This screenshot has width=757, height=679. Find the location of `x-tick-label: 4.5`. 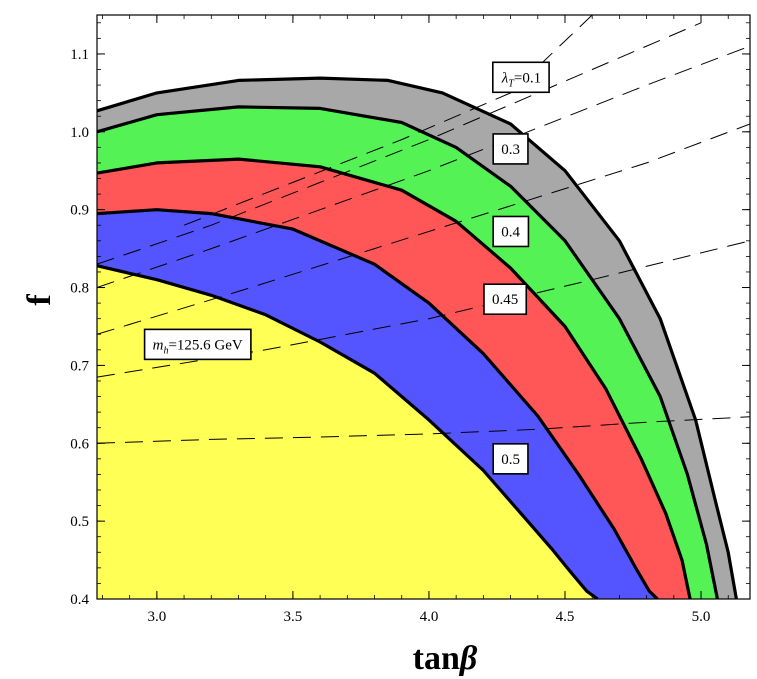

x-tick-label: 4.5 is located at coordinates (565, 617).